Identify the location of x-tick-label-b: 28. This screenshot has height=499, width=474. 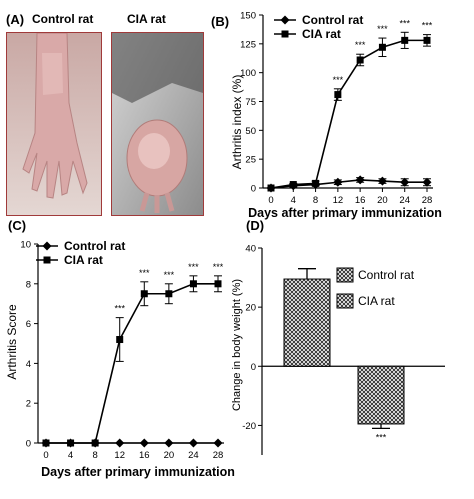
(427, 200).